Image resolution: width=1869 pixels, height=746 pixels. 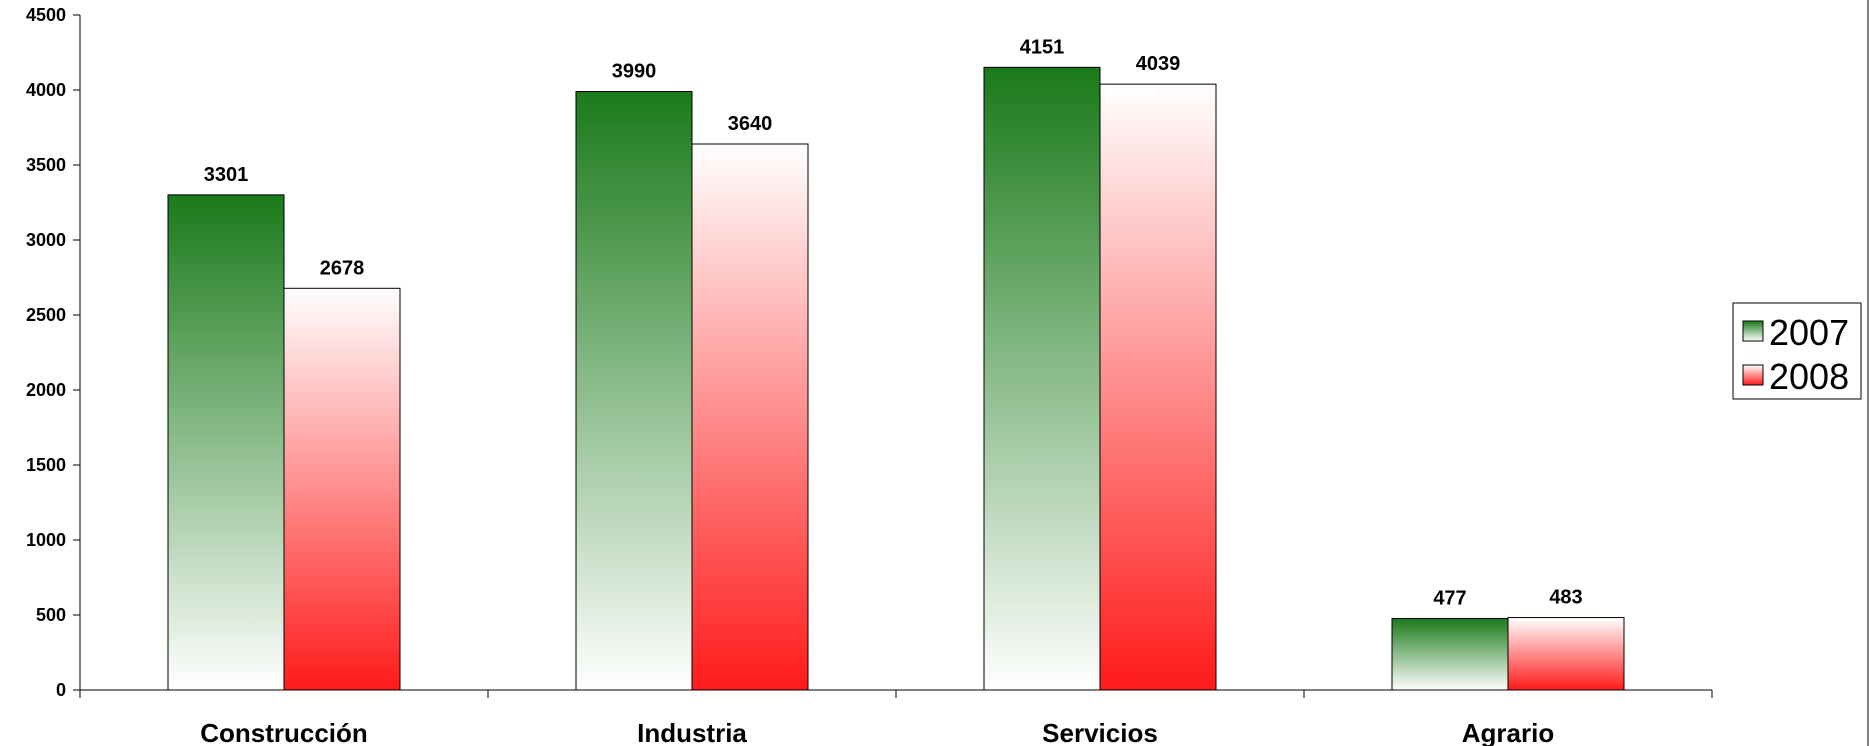 What do you see at coordinates (284, 732) in the screenshot?
I see `category-label: Construcción` at bounding box center [284, 732].